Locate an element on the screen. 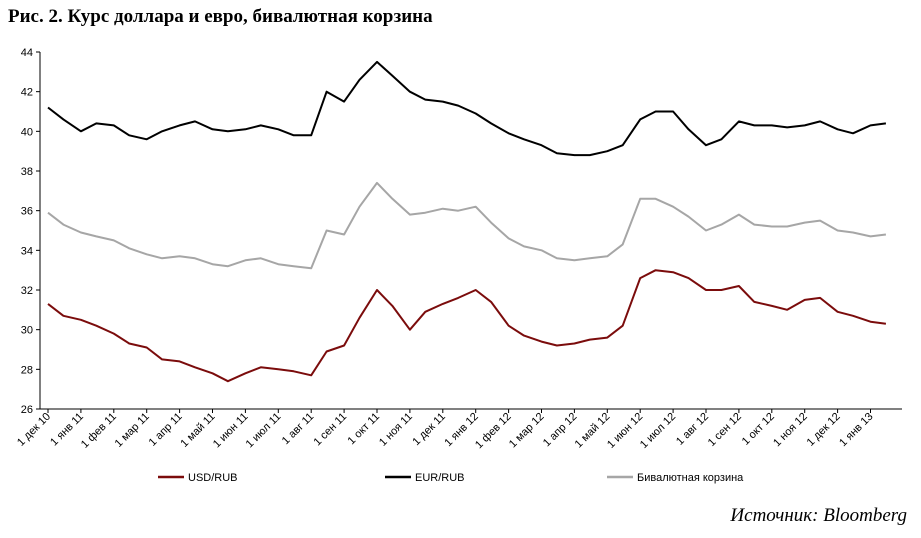 The image size is (921, 538). y-tick-label: 30 is located at coordinates (27, 331).